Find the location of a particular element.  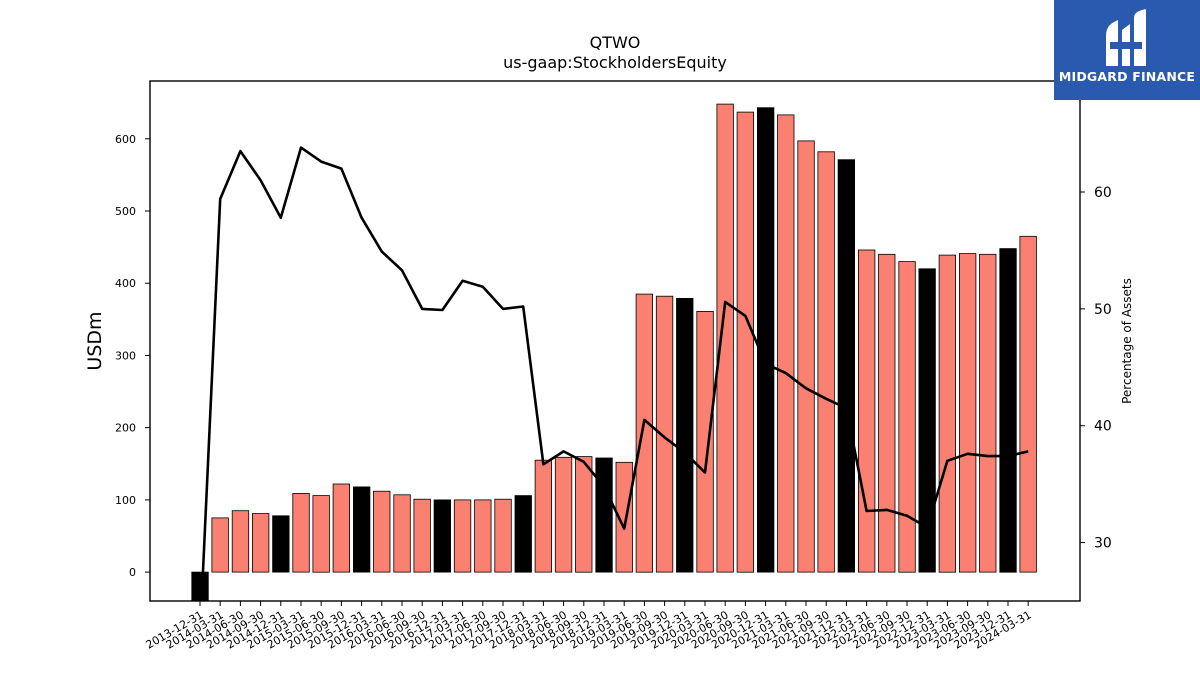

chart-title: QTWO is located at coordinates (615, 42).